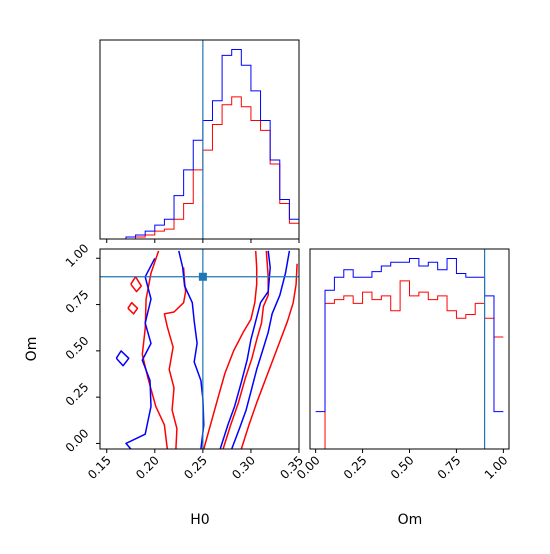 Image resolution: width=550 pixels, height=554 pixels. I want to click on h0-marginal-panel, so click(199, 141).